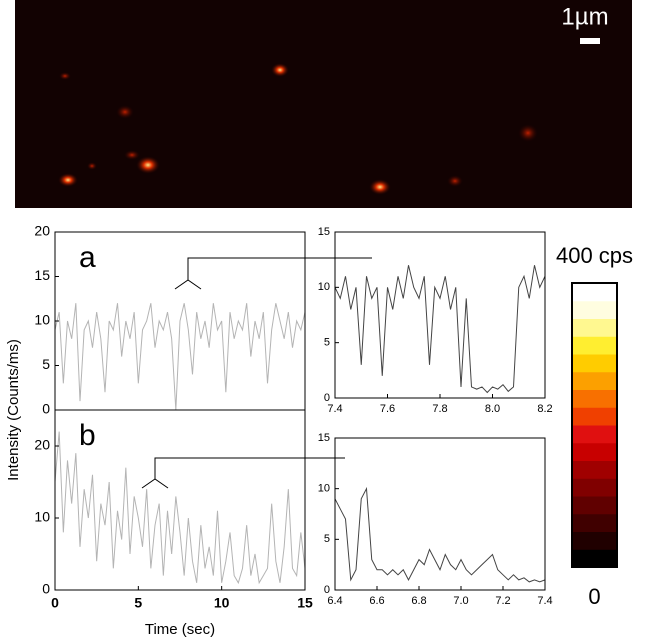  What do you see at coordinates (492, 409) in the screenshot?
I see `x-tick-label: 8.0` at bounding box center [492, 409].